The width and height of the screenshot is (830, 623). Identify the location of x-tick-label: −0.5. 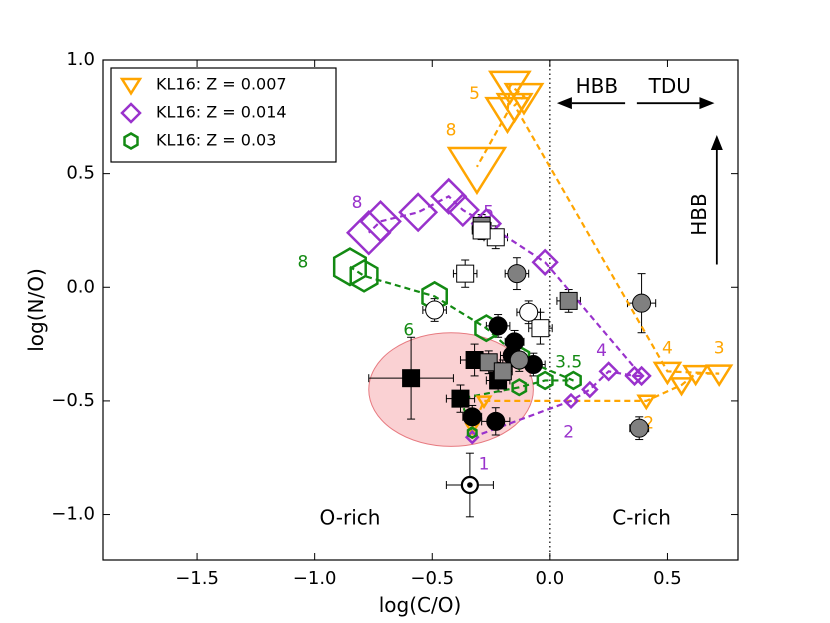
(432, 578).